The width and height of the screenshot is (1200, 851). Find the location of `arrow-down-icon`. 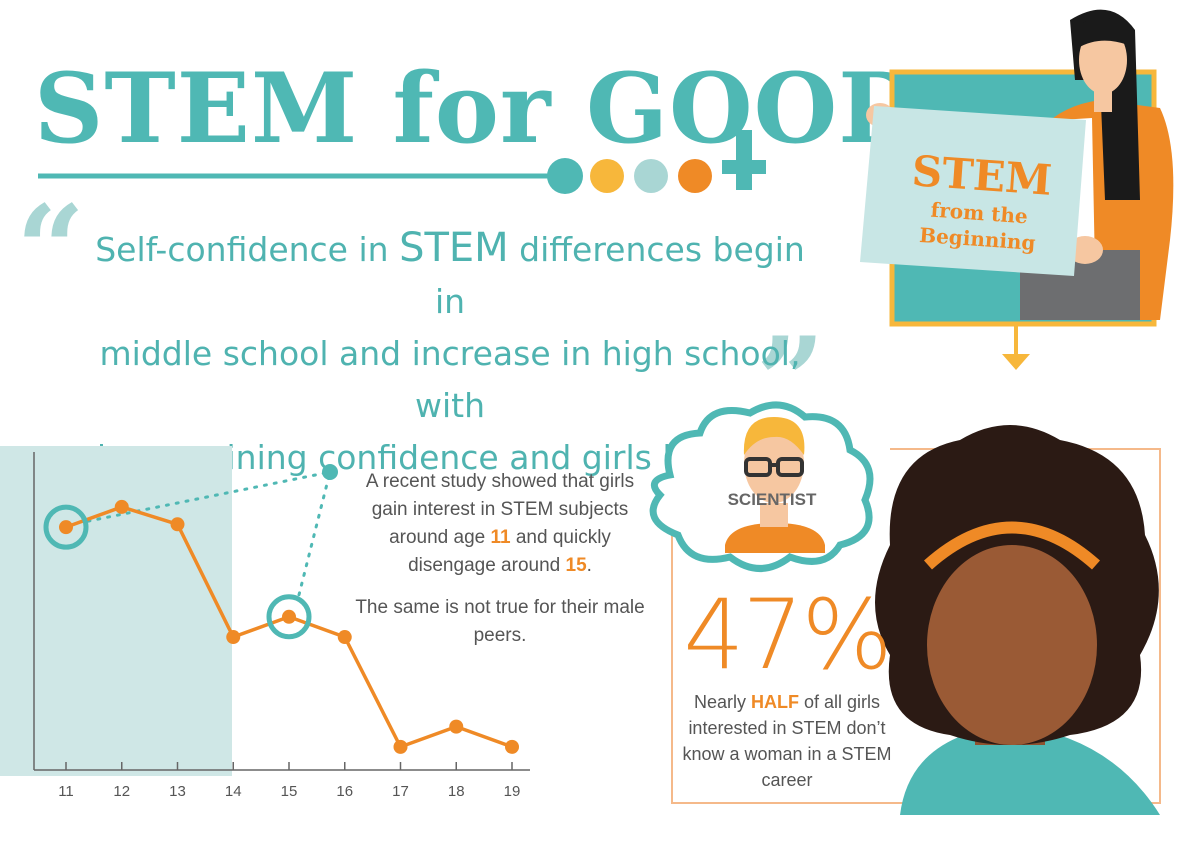

arrow-down-icon is located at coordinates (1016, 362).